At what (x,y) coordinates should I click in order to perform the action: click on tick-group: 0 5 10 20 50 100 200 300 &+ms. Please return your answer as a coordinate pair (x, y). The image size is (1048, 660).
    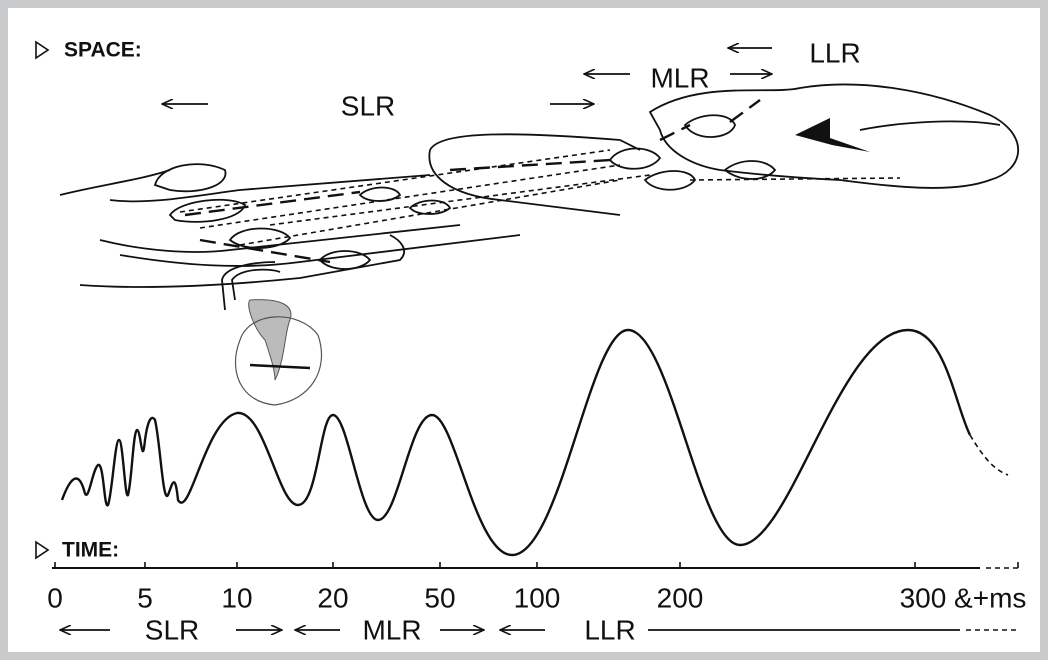
    Looking at the image, I should click on (536, 587).